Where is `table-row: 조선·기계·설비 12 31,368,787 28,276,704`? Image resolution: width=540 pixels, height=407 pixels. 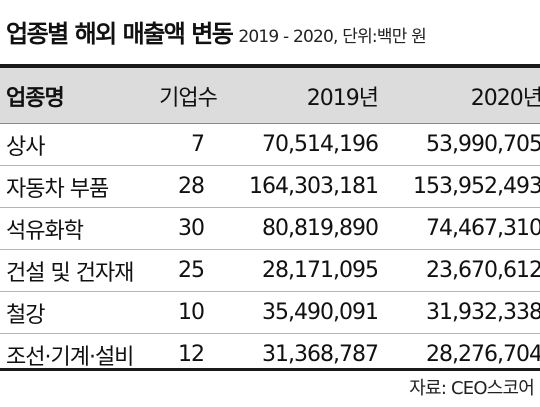 table-row: 조선·기계·설비 12 31,368,787 28,276,704 is located at coordinates (270, 355).